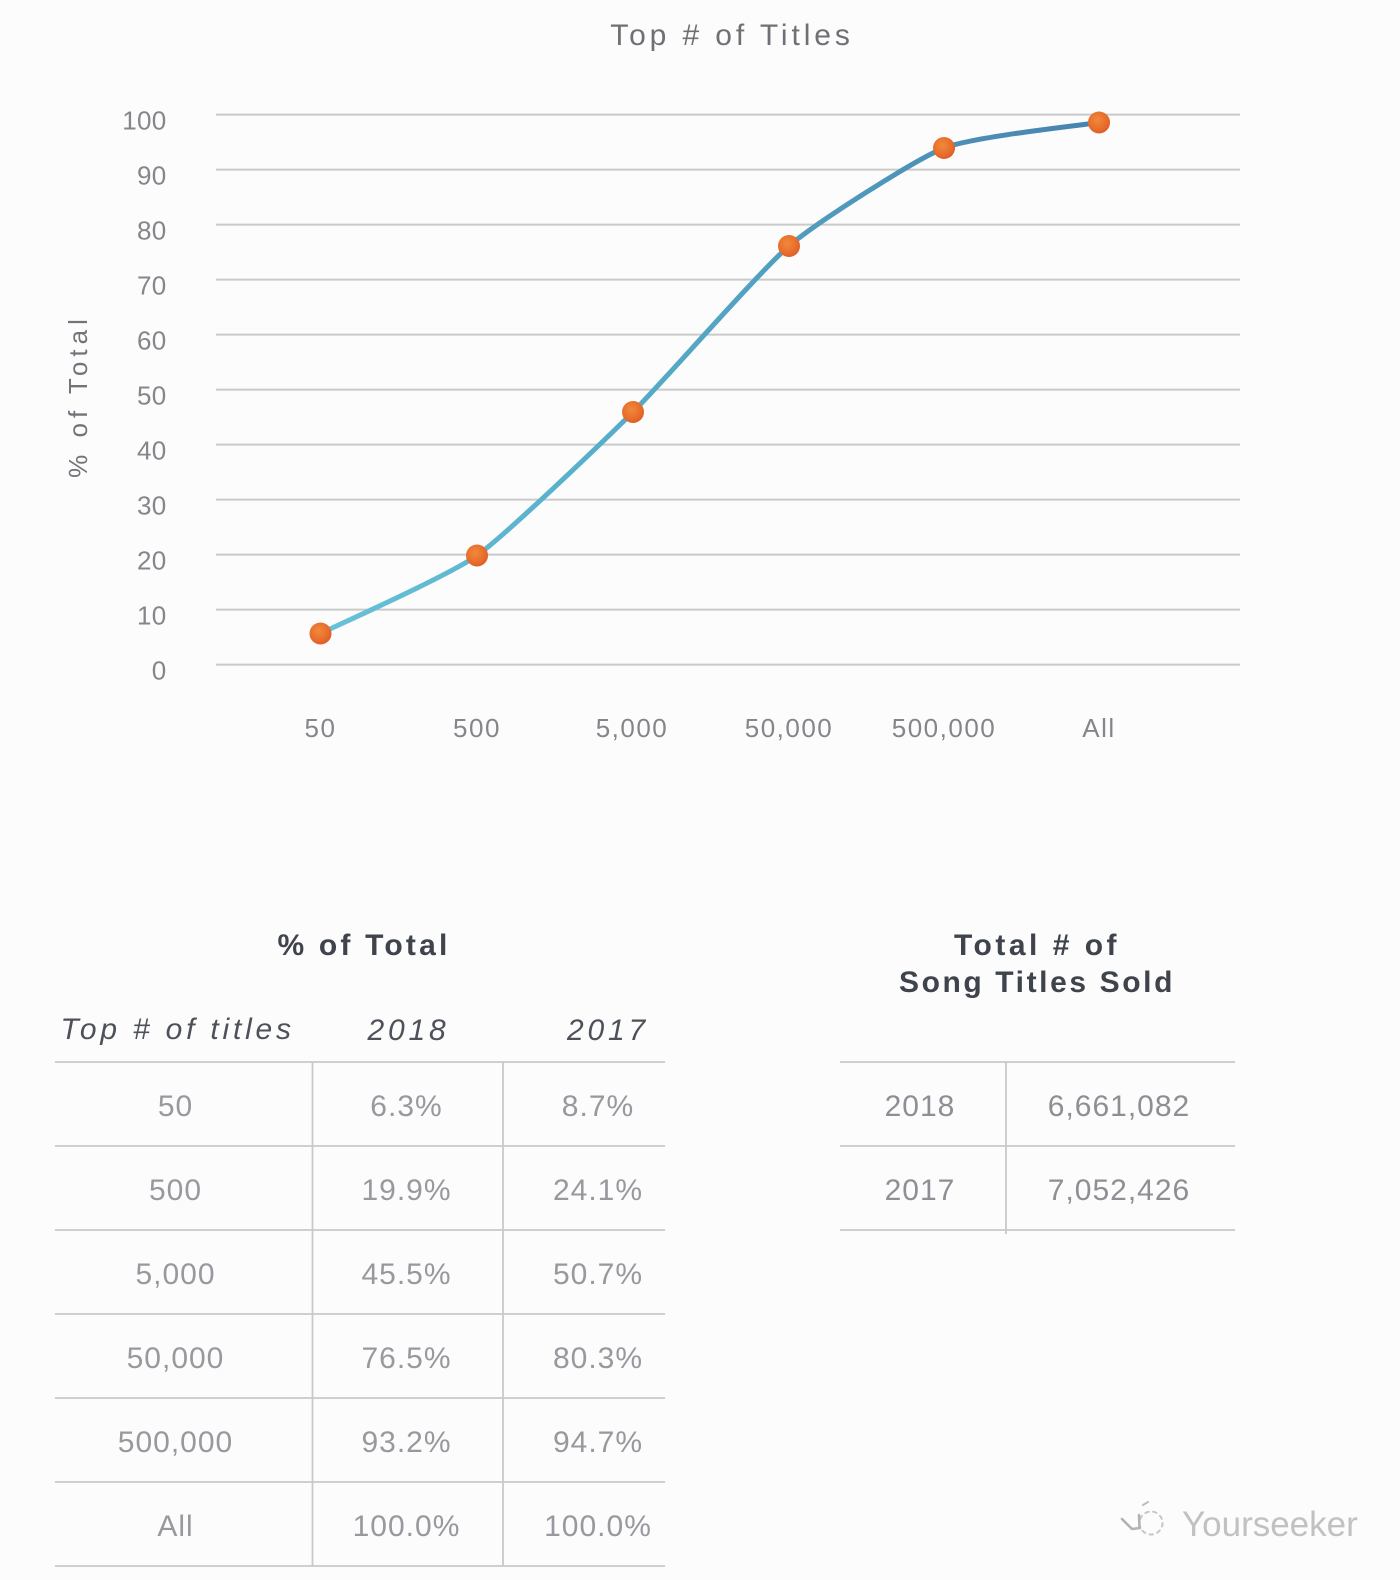 This screenshot has height=1580, width=1400. What do you see at coordinates (1270, 1524) in the screenshot?
I see `svg-text: Yourseeker` at bounding box center [1270, 1524].